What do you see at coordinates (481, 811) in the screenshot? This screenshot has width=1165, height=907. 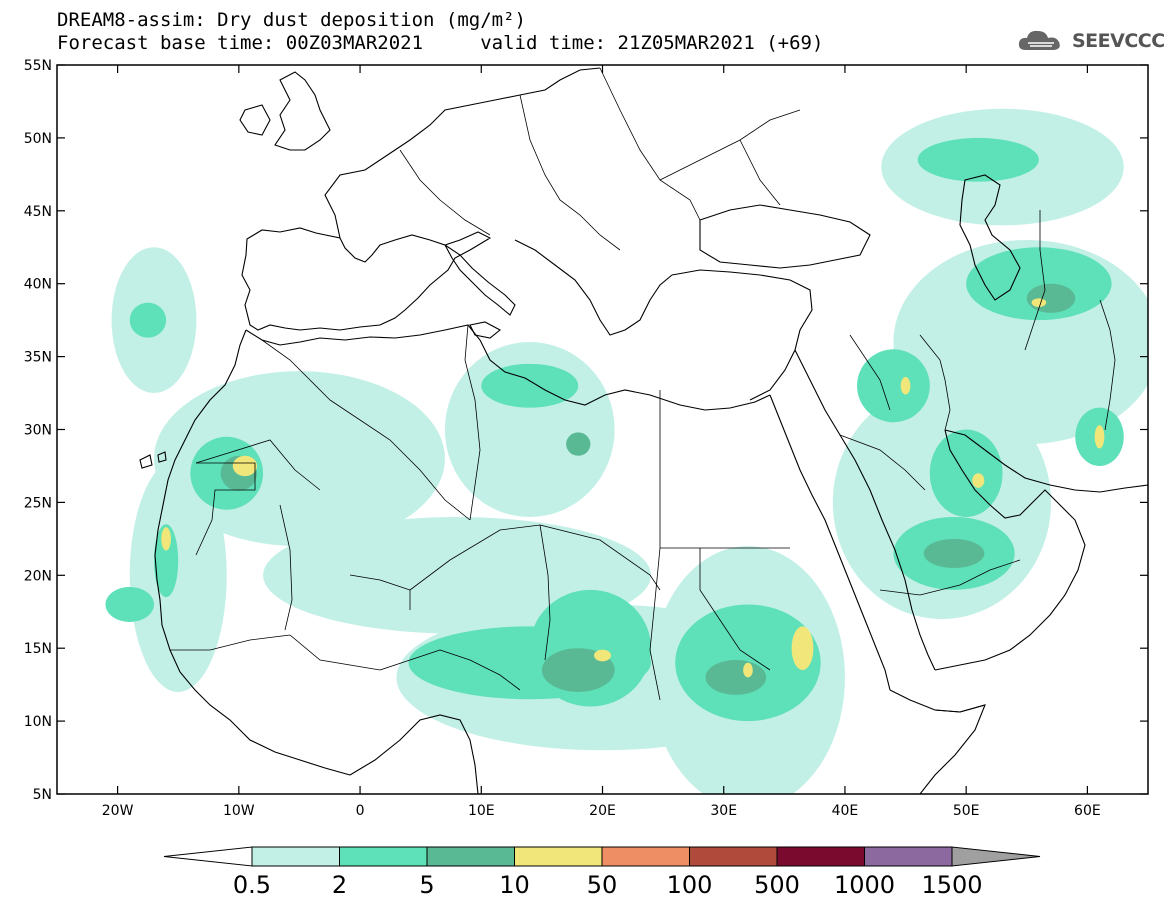 I see `lon-tick-label: 10E` at bounding box center [481, 811].